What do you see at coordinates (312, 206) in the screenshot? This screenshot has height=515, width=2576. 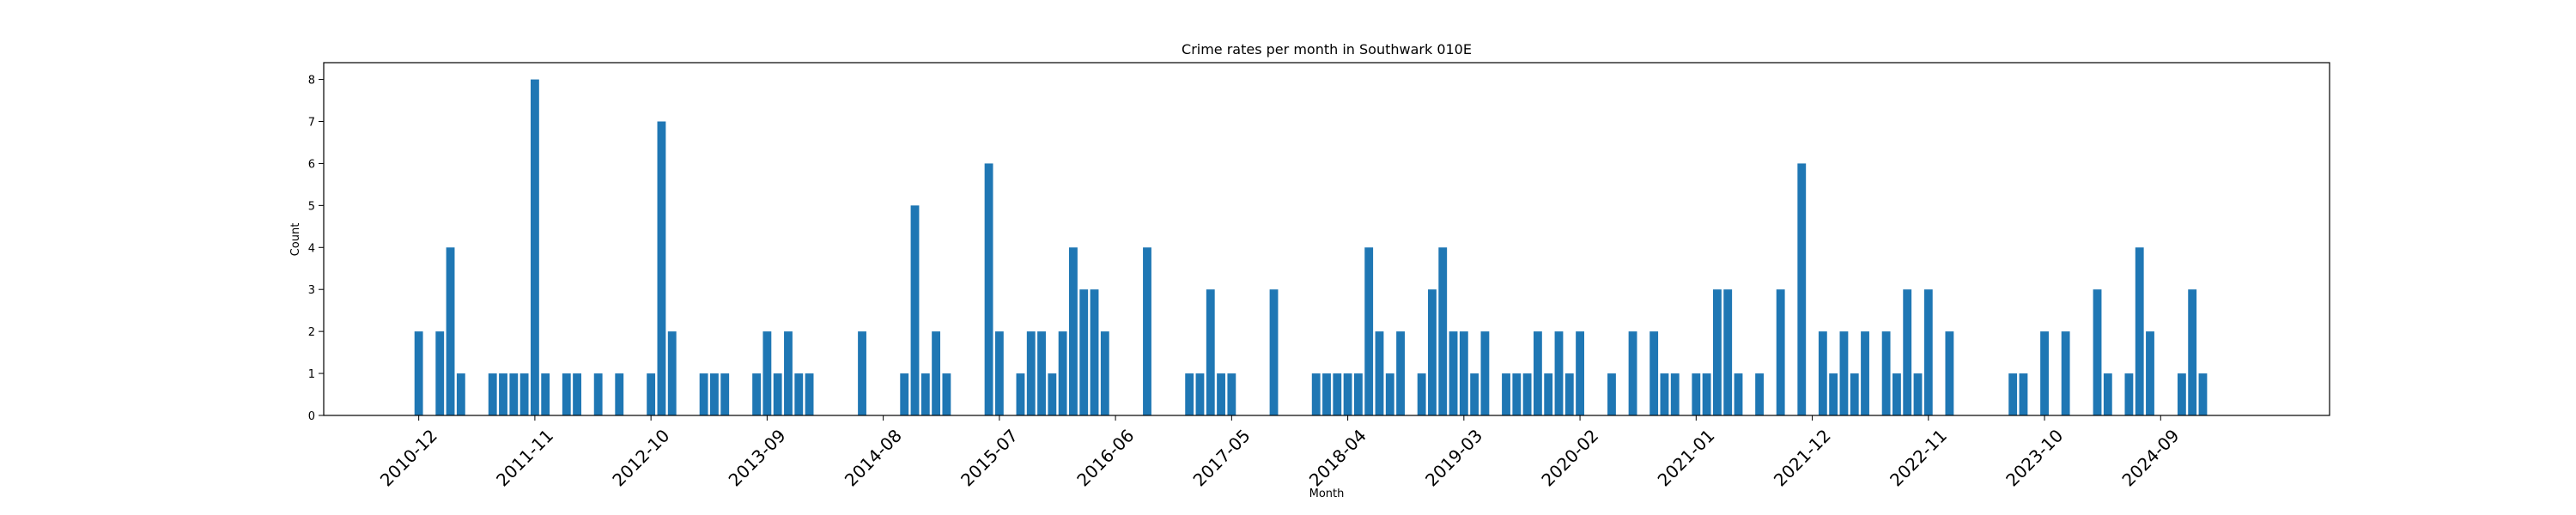 I see `y-tick-label: 5` at bounding box center [312, 206].